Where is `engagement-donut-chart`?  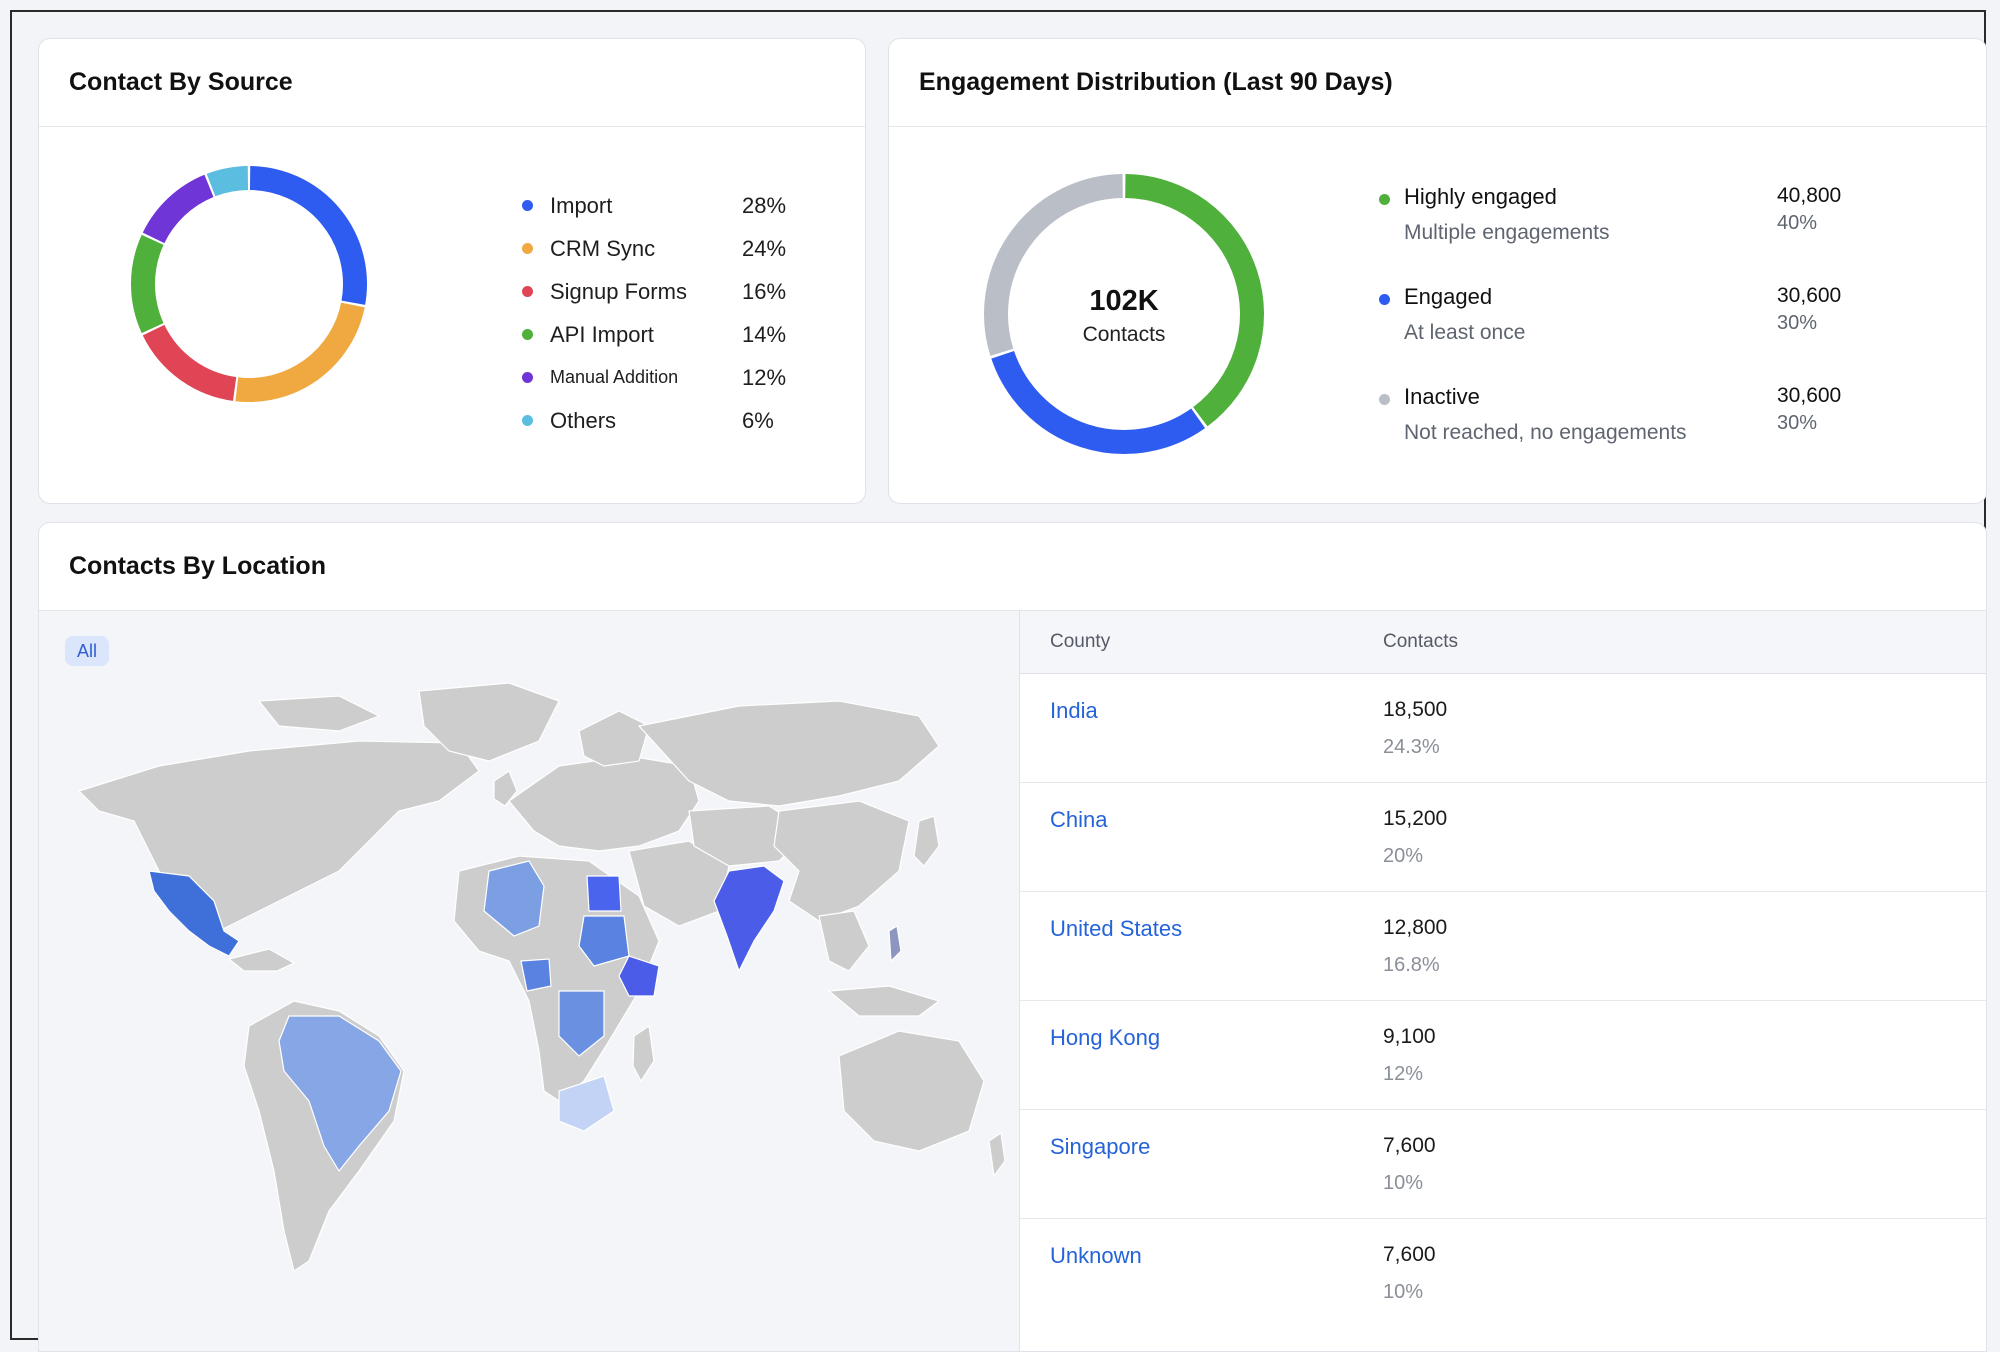
engagement-donut-chart is located at coordinates (1124, 314).